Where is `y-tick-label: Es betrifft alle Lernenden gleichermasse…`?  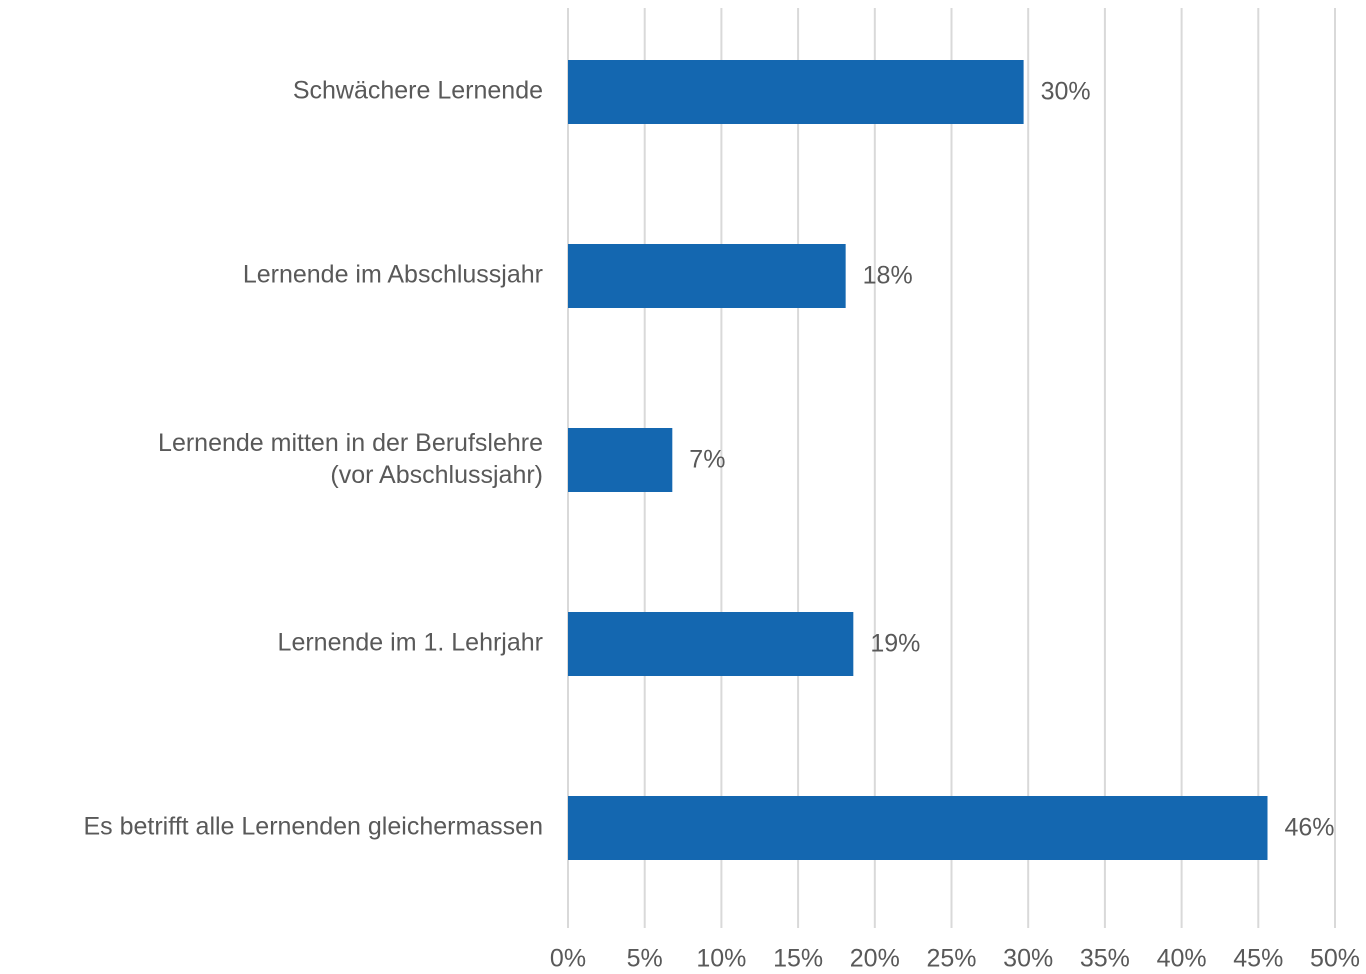 y-tick-label: Es betrifft alle Lernenden gleichermasse… is located at coordinates (313, 827).